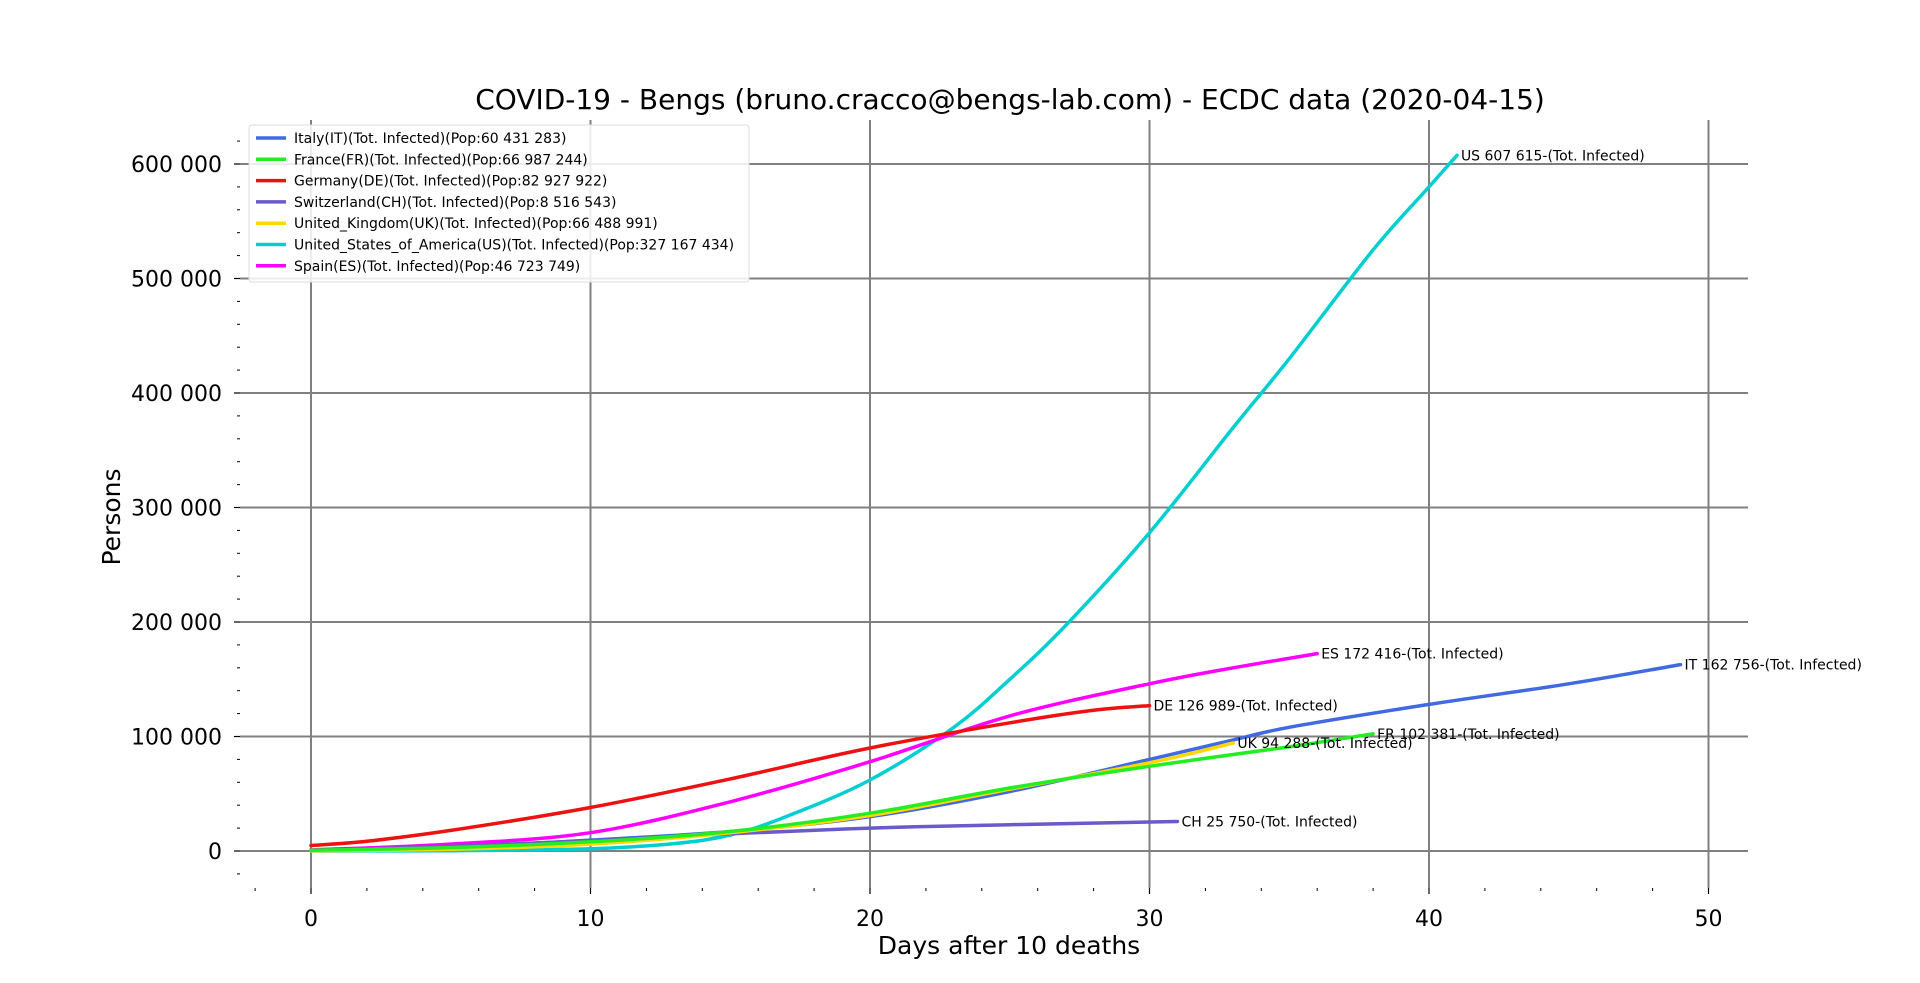 The height and width of the screenshot is (983, 1920). What do you see at coordinates (1412, 655) in the screenshot?
I see `series-end-label: ES 172 416-(Tot. Infected)` at bounding box center [1412, 655].